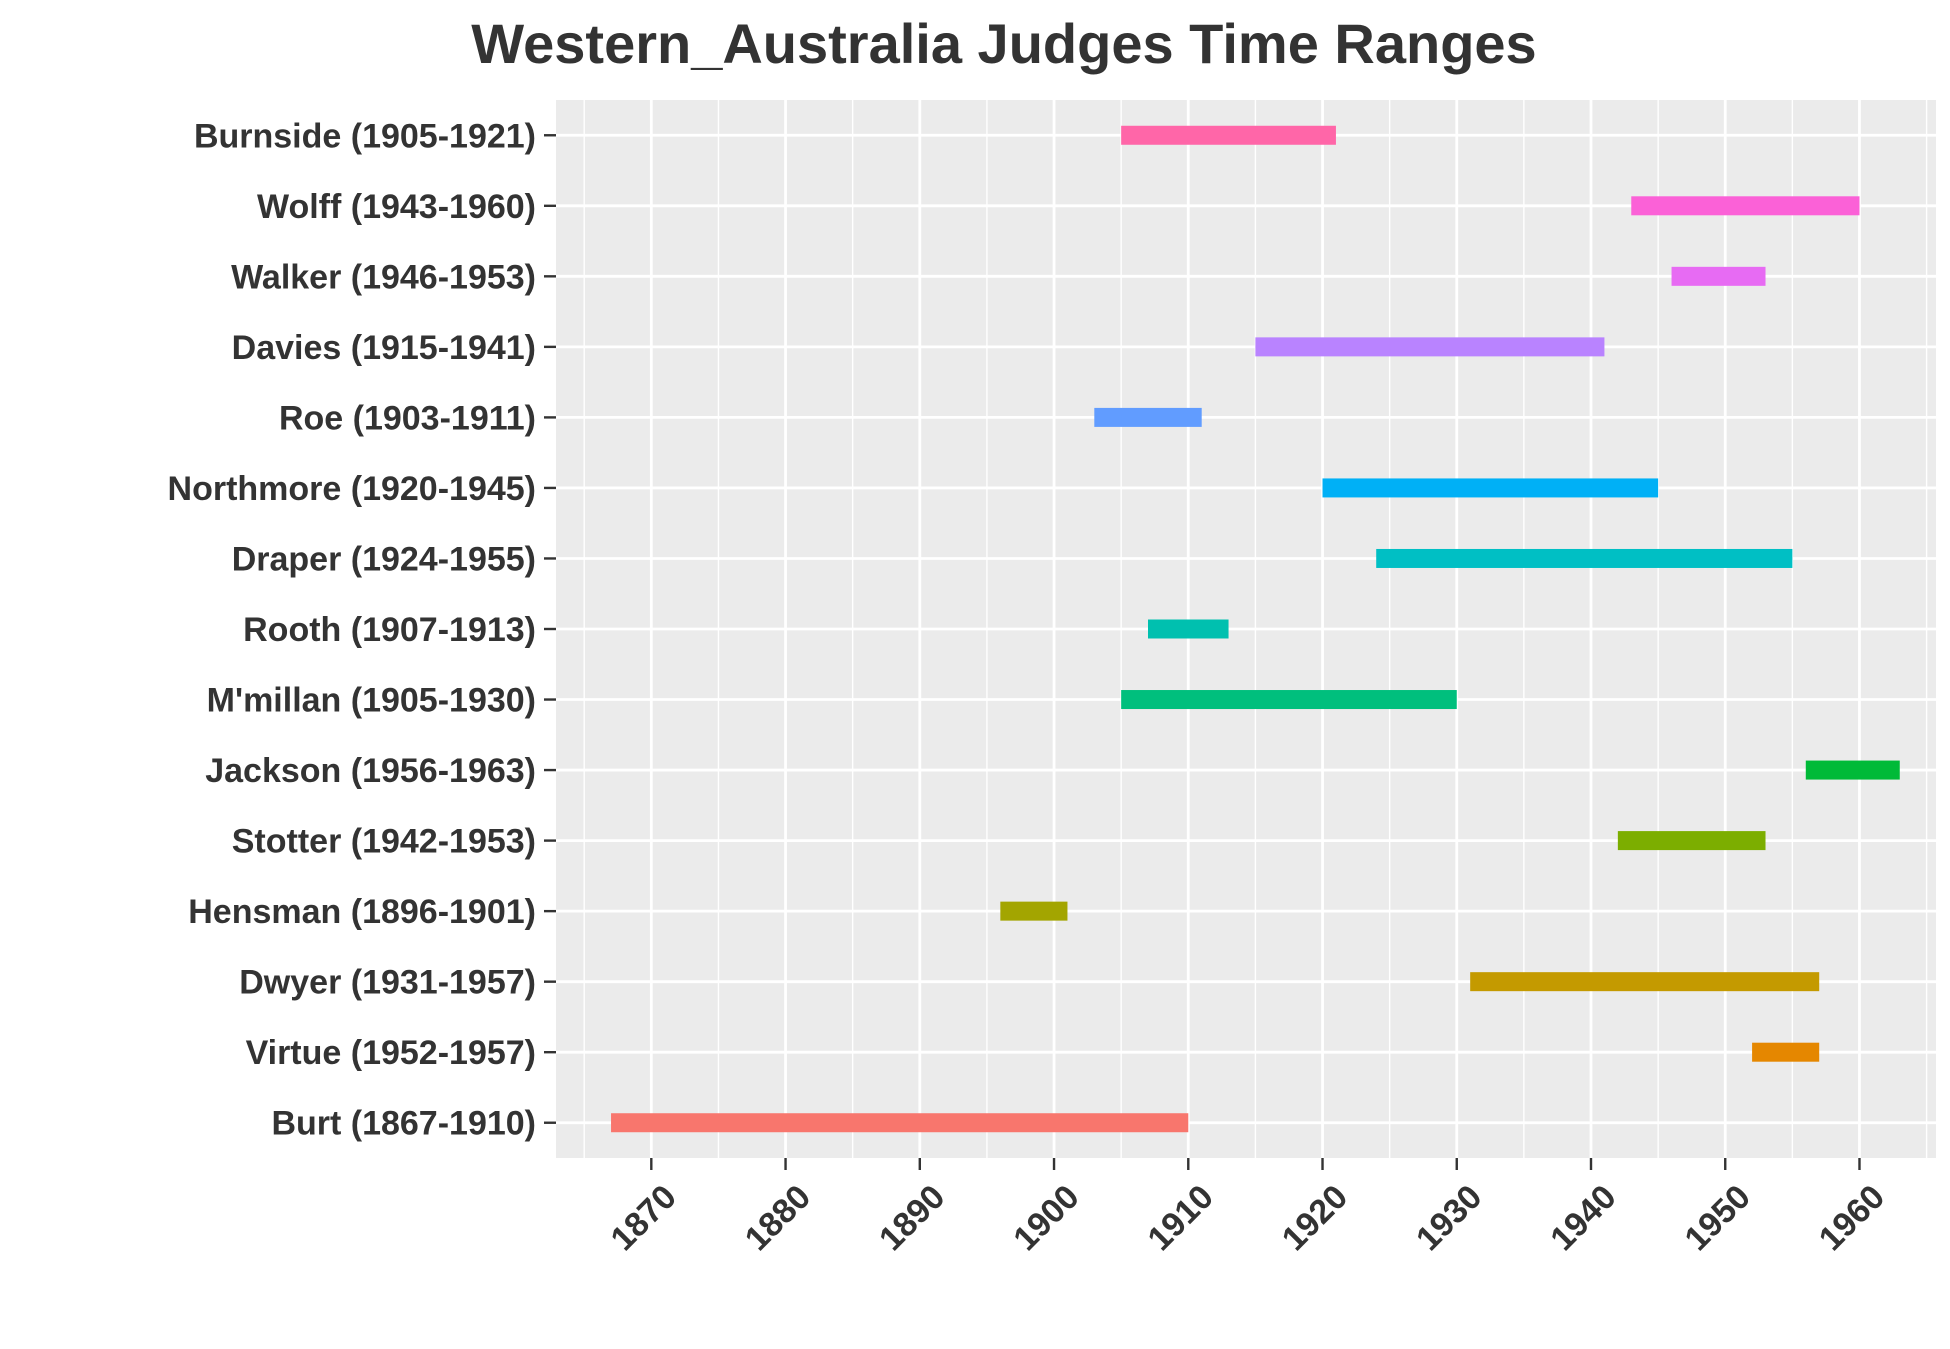  What do you see at coordinates (1315, 1218) in the screenshot?
I see `x-tick-label: 1920` at bounding box center [1315, 1218].